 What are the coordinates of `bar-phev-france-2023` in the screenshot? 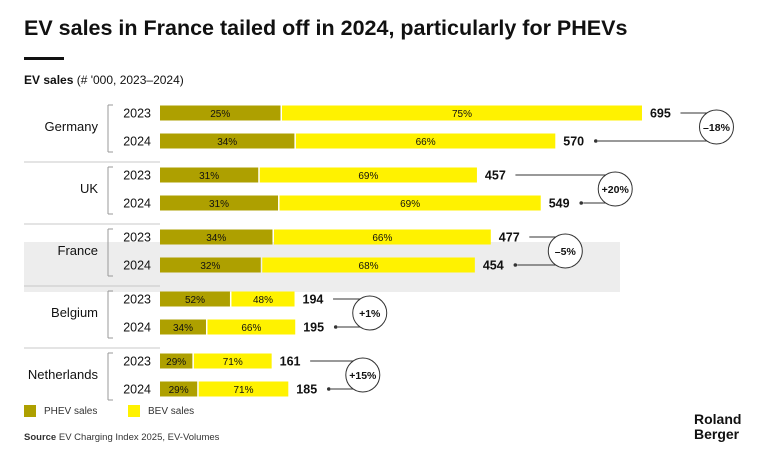 It's located at (216, 237).